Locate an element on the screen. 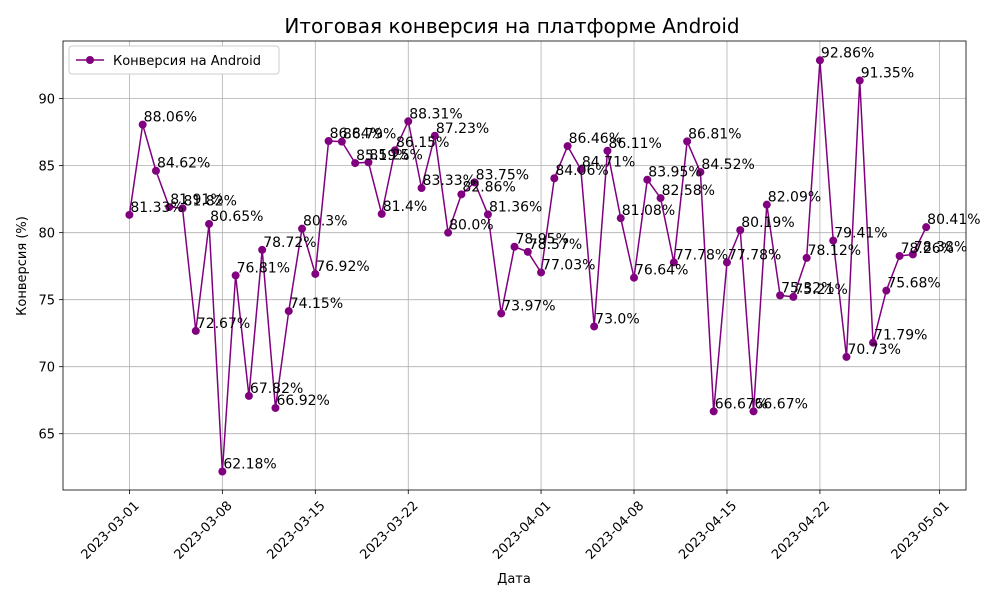  data-label: 77.78% is located at coordinates (754, 255).